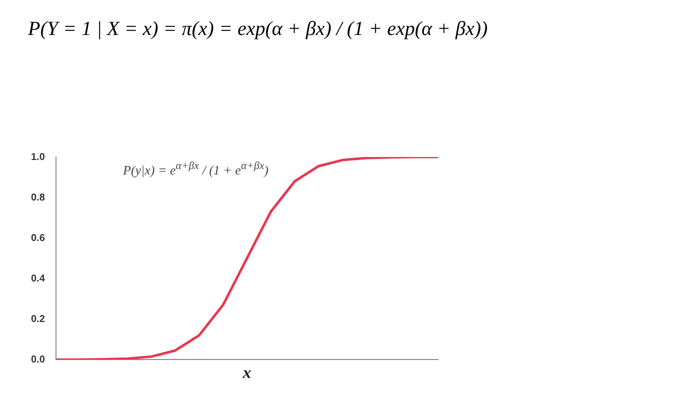 The image size is (697, 411). Describe the element at coordinates (38, 319) in the screenshot. I see `y-tick-label: 0.2` at that location.